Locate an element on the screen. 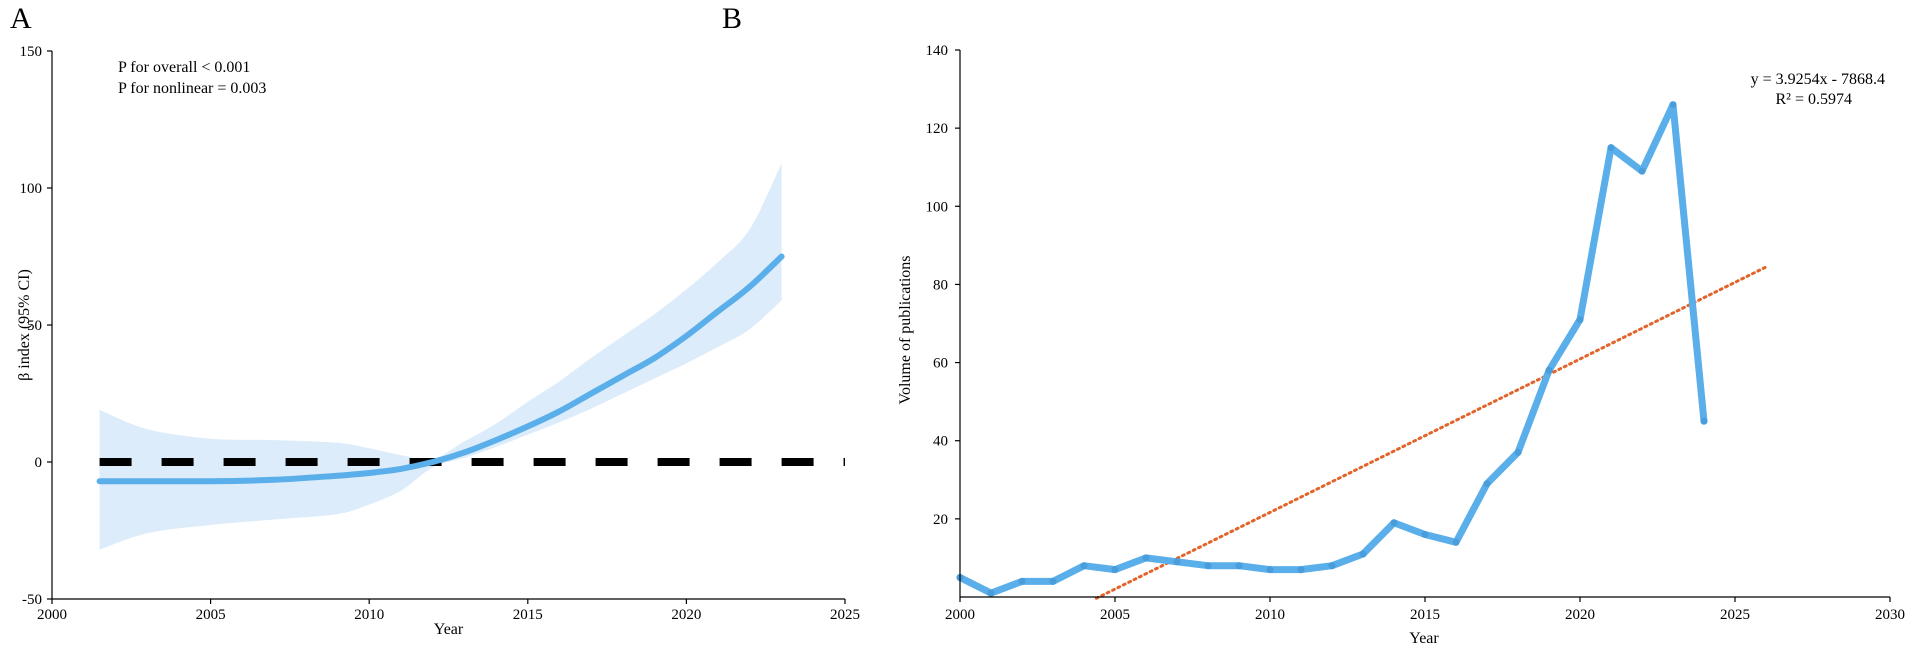 The width and height of the screenshot is (1907, 649). panel-b-letter: B is located at coordinates (732, 18).